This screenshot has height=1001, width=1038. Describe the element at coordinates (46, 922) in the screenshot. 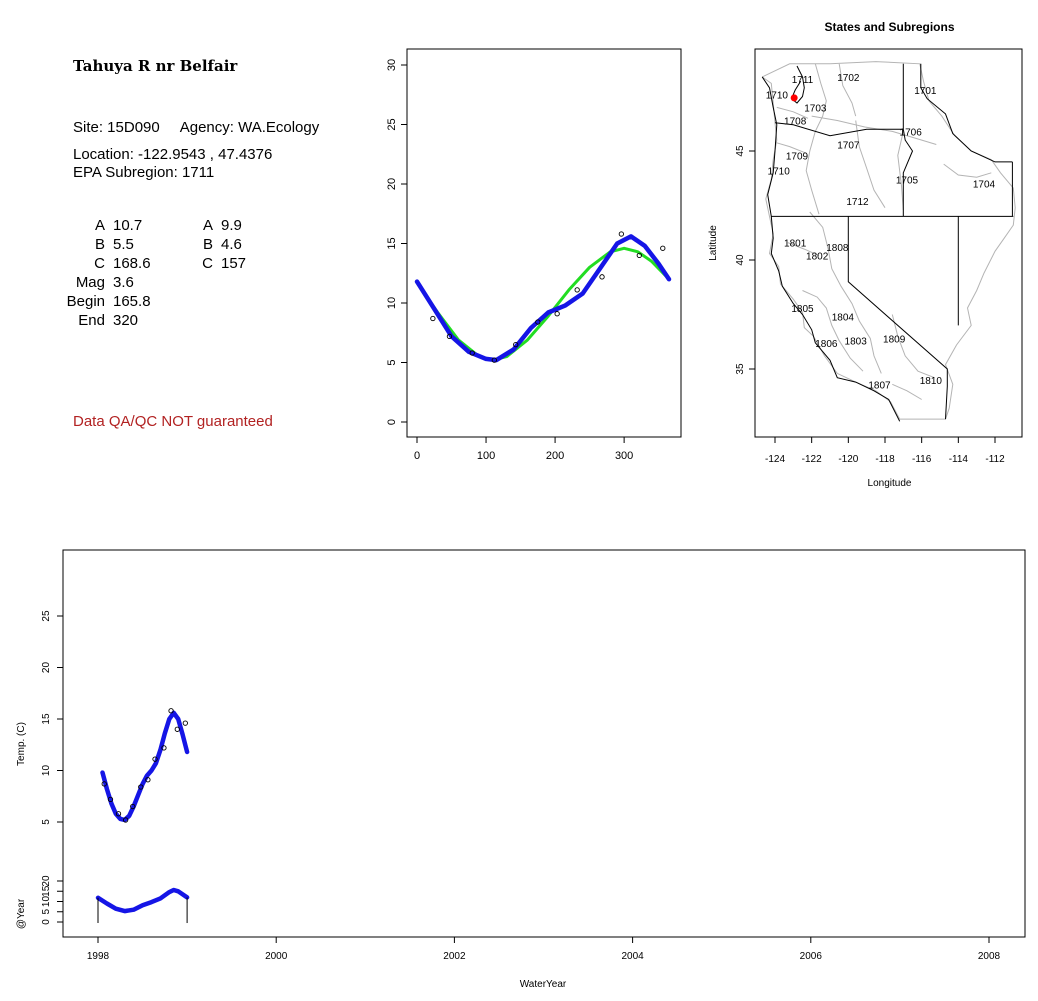

I see `y2-tick-label: 0` at that location.